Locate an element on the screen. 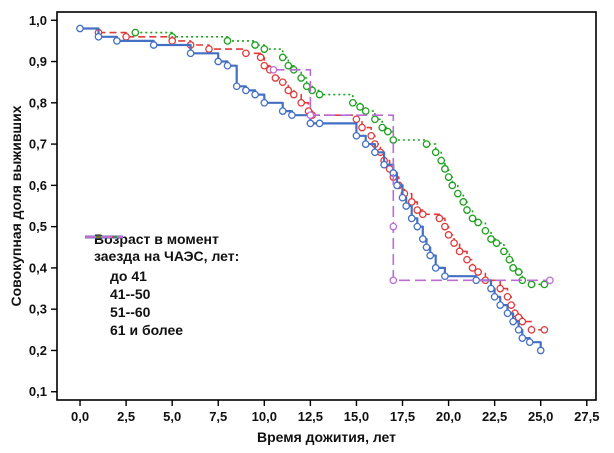  legend-items: до 41 41--50 51--60 61 и более is located at coordinates (161, 287).